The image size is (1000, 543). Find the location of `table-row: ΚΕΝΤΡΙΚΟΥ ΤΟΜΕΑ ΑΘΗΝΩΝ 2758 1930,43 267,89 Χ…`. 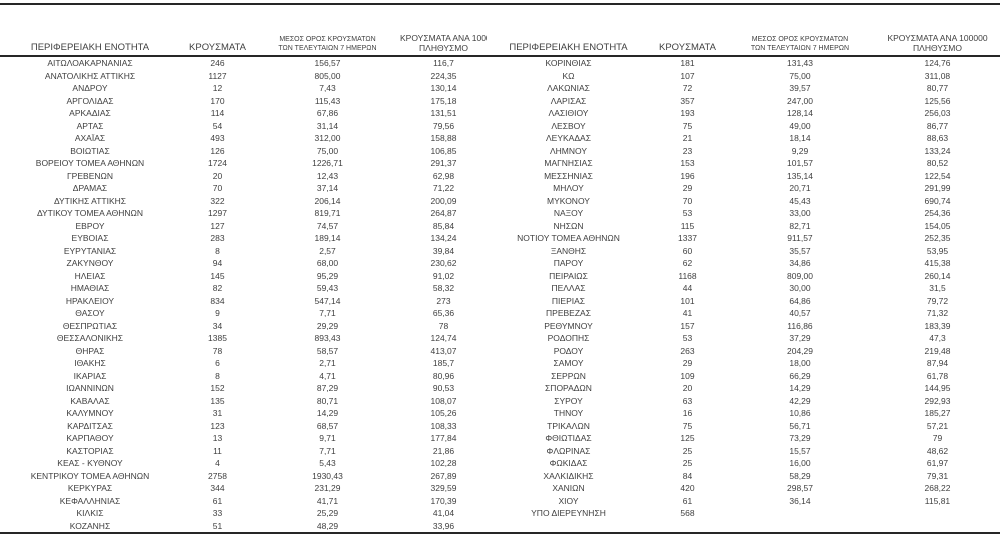

table-row: ΚΕΝΤΡΙΚΟΥ ΤΟΜΕΑ ΑΘΗΝΩΝ 2758 1930,43 267,89 Χ… is located at coordinates (500, 476).